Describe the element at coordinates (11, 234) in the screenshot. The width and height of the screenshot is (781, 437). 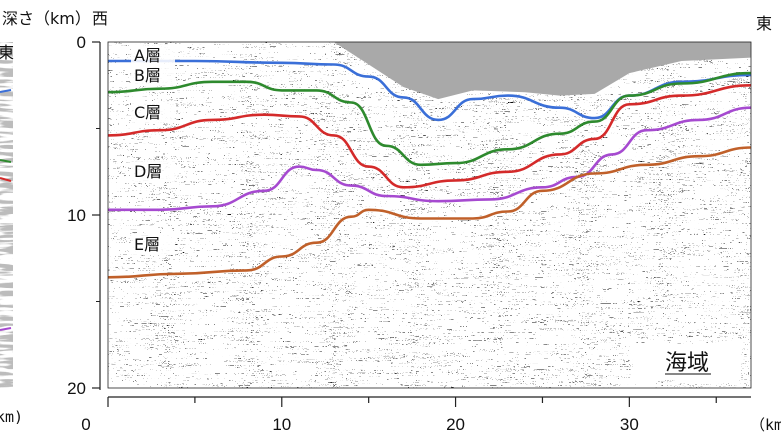
I see `left-neighbor-panel: km) 東` at that location.